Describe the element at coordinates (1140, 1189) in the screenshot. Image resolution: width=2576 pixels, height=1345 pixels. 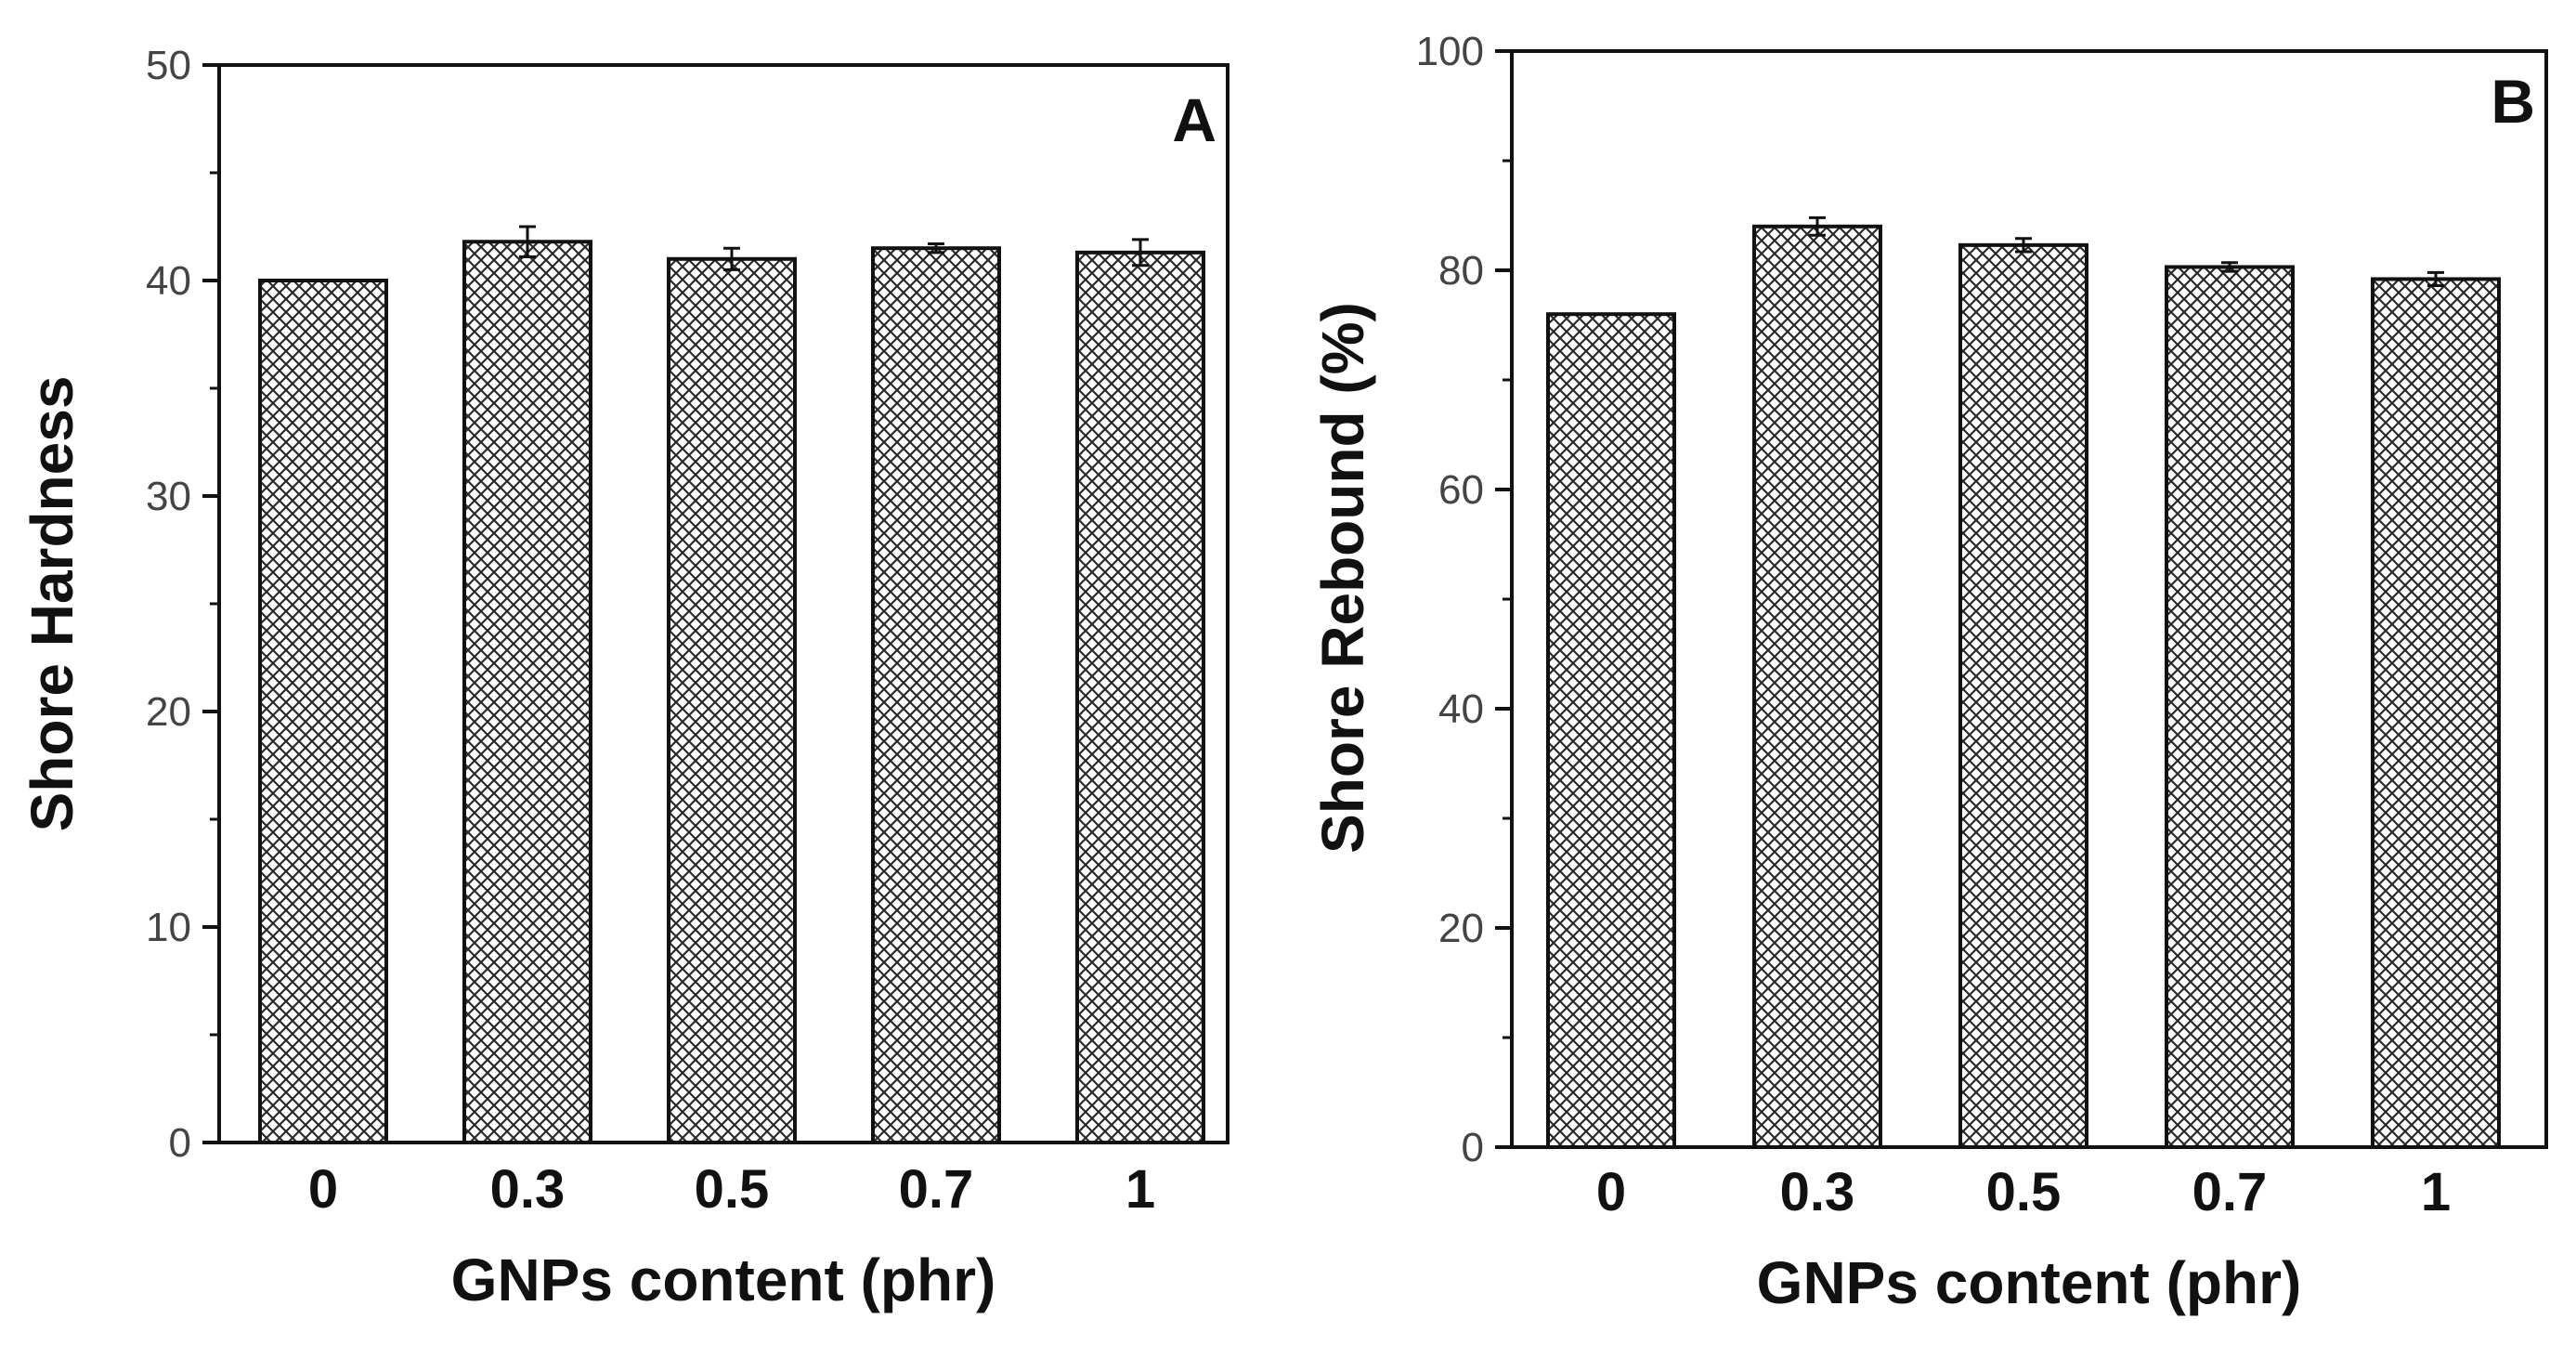
I see `x-tick-label-a: 1` at that location.